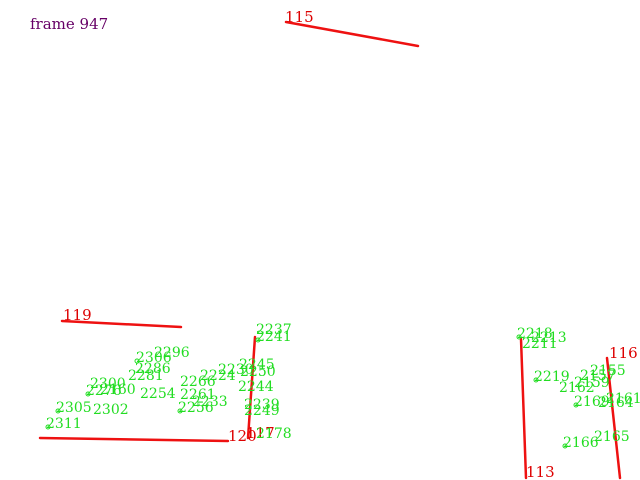 The width and height of the screenshot is (640, 480). Describe the element at coordinates (623, 399) in the screenshot. I see `point-label: 2161` at that location.